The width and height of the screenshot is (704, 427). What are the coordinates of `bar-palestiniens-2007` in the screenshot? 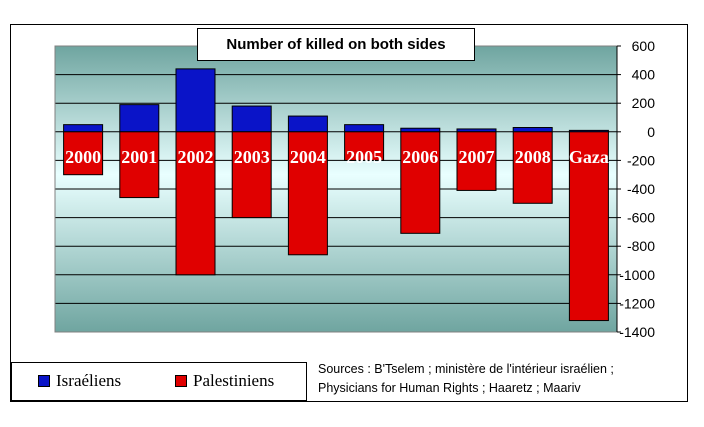 It's located at (476, 161).